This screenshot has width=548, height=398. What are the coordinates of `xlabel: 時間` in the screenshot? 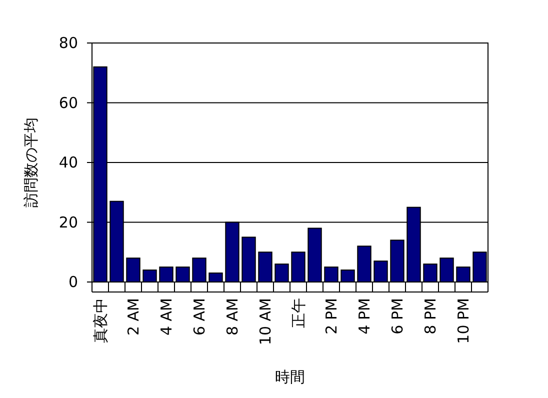 It's located at (290, 377).